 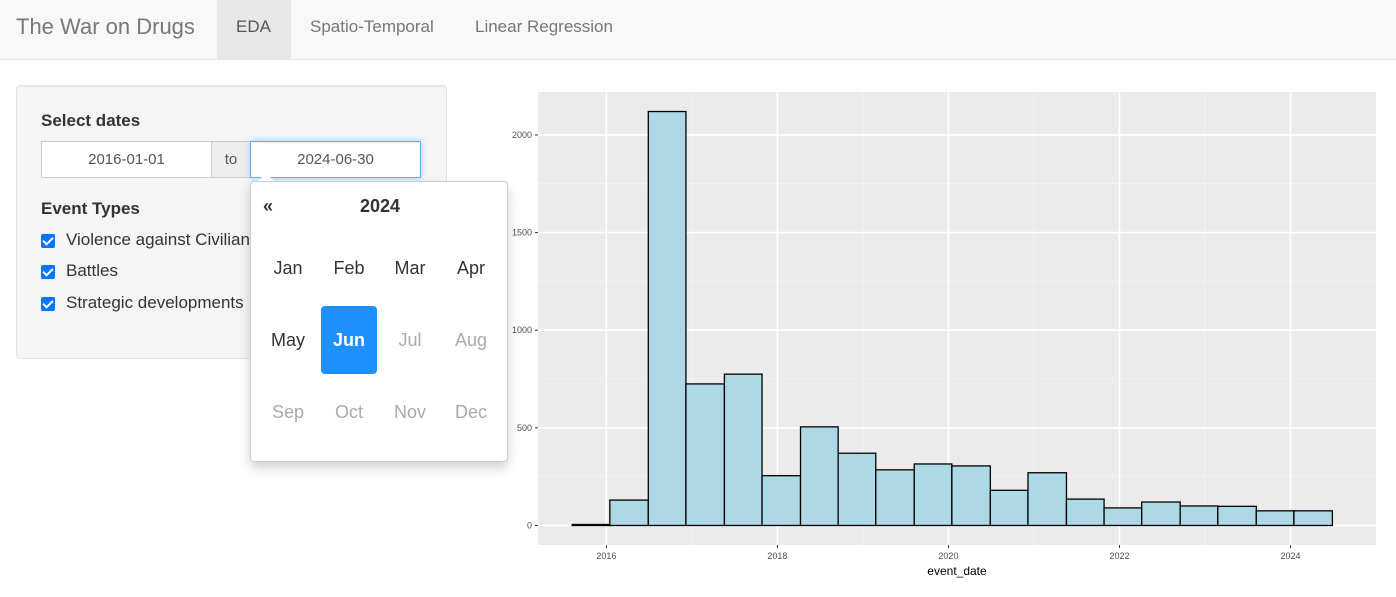 What do you see at coordinates (348, 412) in the screenshot?
I see `month-oct: Oct` at bounding box center [348, 412].